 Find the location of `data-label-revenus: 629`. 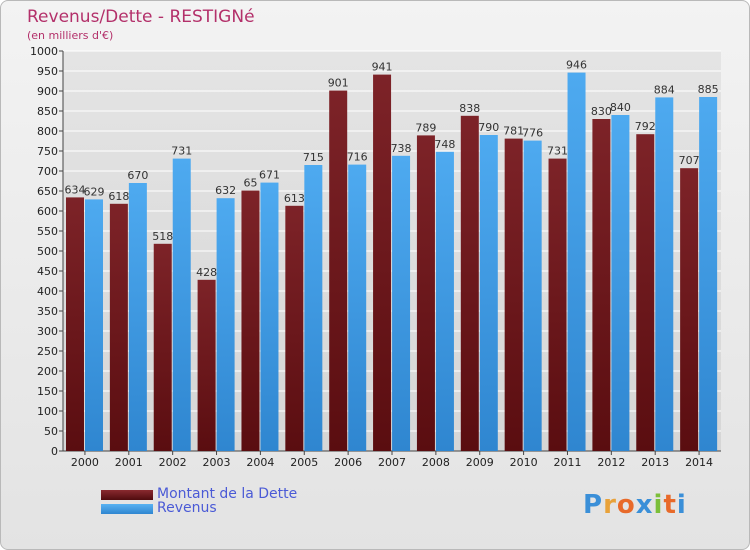

data-label-revenus: 629 is located at coordinates (94, 191).